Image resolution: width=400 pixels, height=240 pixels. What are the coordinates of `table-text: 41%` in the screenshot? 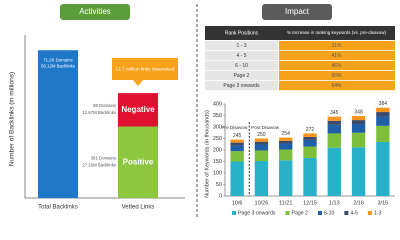 It's located at (336, 56).